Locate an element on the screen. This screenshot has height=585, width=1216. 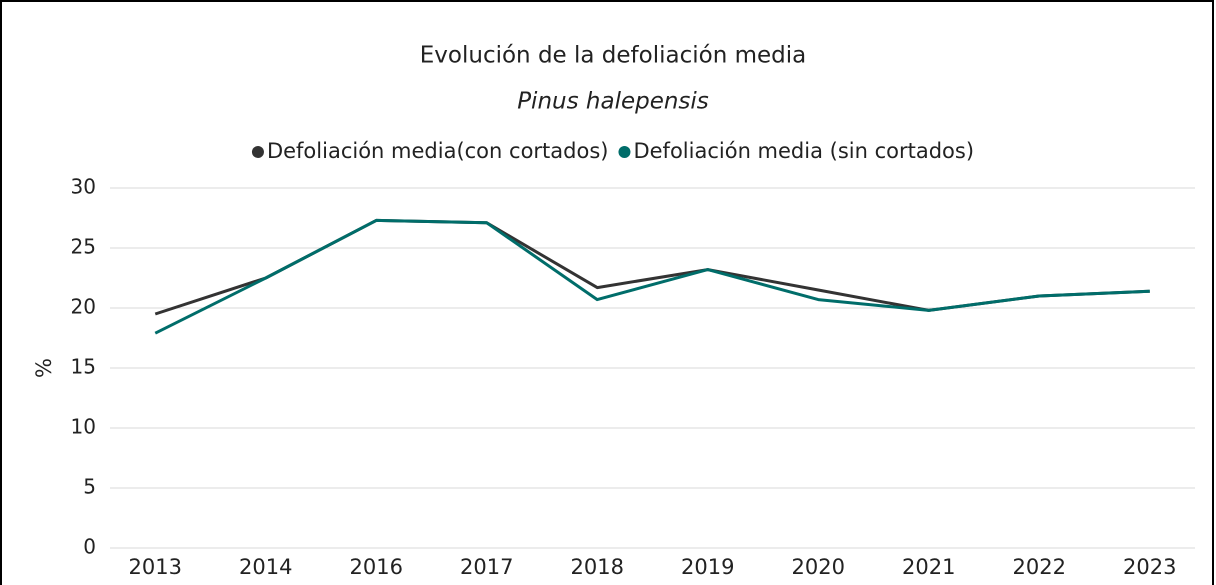
chart-title: Evolución de la defoliación media is located at coordinates (613, 56).